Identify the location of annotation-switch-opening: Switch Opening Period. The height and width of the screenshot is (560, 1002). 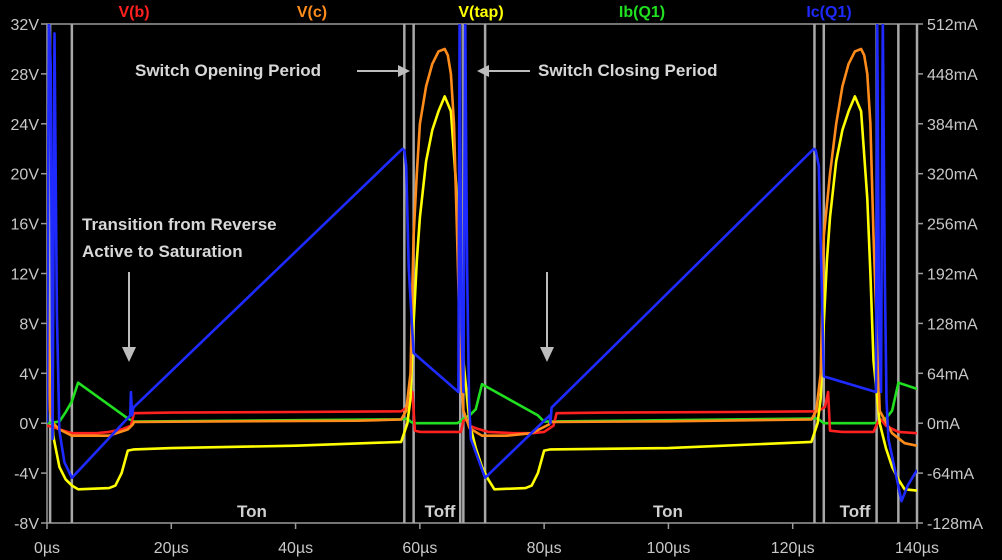
(228, 70).